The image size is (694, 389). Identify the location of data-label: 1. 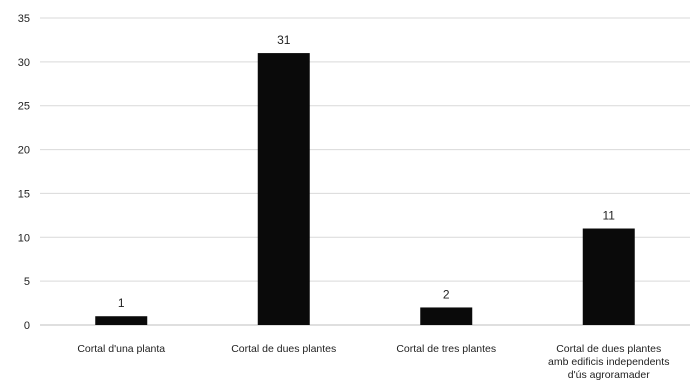
(121, 303).